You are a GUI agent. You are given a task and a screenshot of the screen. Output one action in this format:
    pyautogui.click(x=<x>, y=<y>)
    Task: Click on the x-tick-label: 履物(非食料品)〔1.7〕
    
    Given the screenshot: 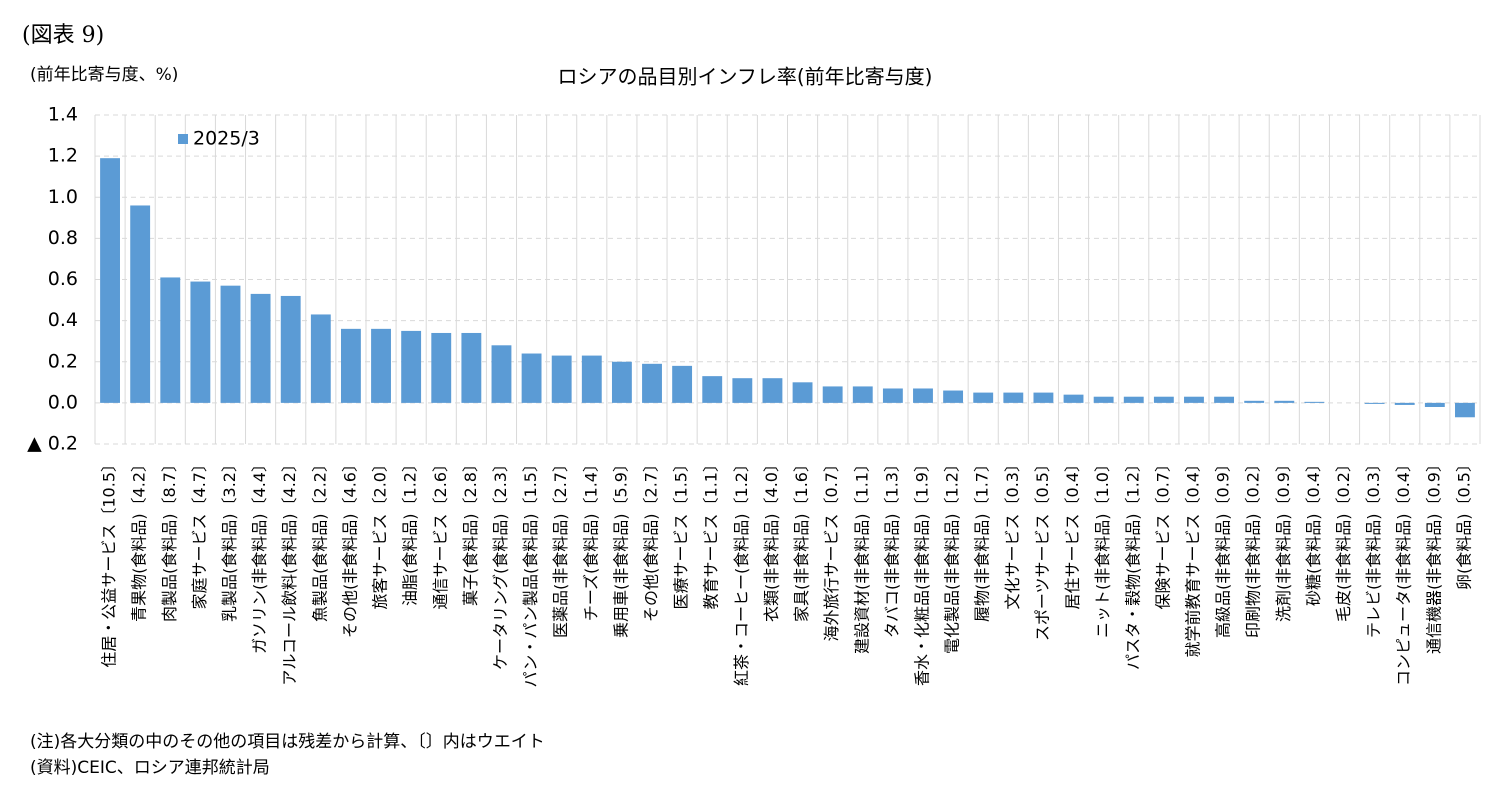 What is the action you would take?
    pyautogui.click(x=982, y=539)
    